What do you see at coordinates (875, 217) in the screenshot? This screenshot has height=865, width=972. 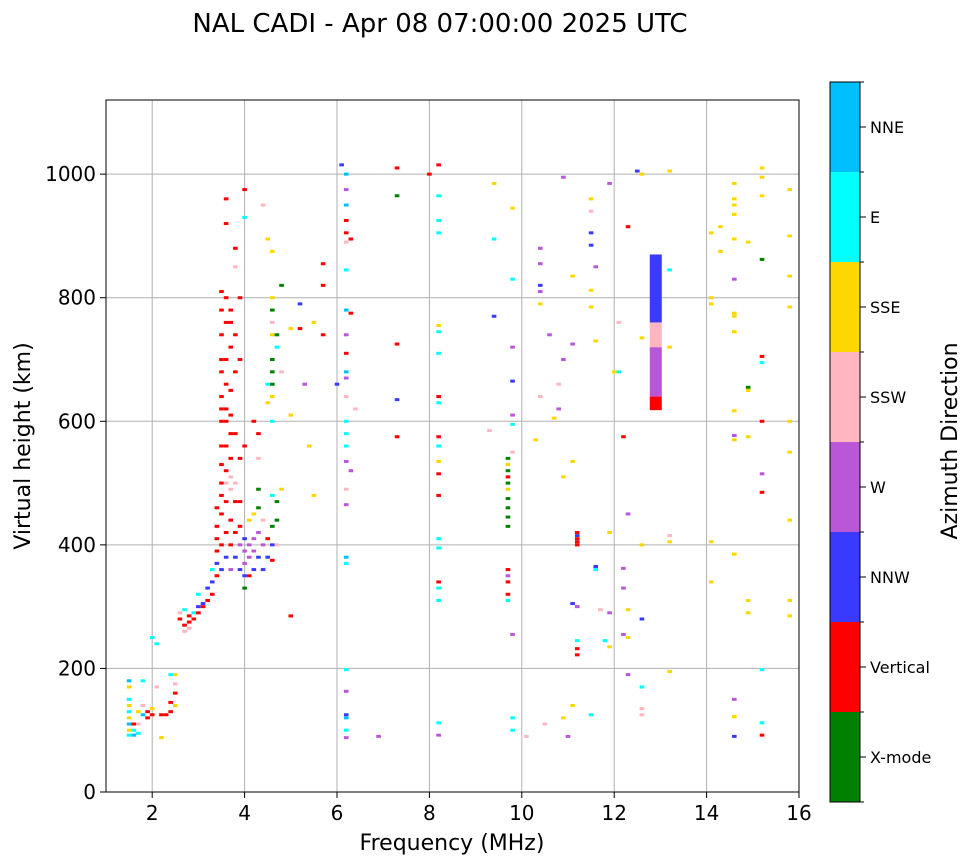 I see `colorbar-label-e: E` at bounding box center [875, 217].